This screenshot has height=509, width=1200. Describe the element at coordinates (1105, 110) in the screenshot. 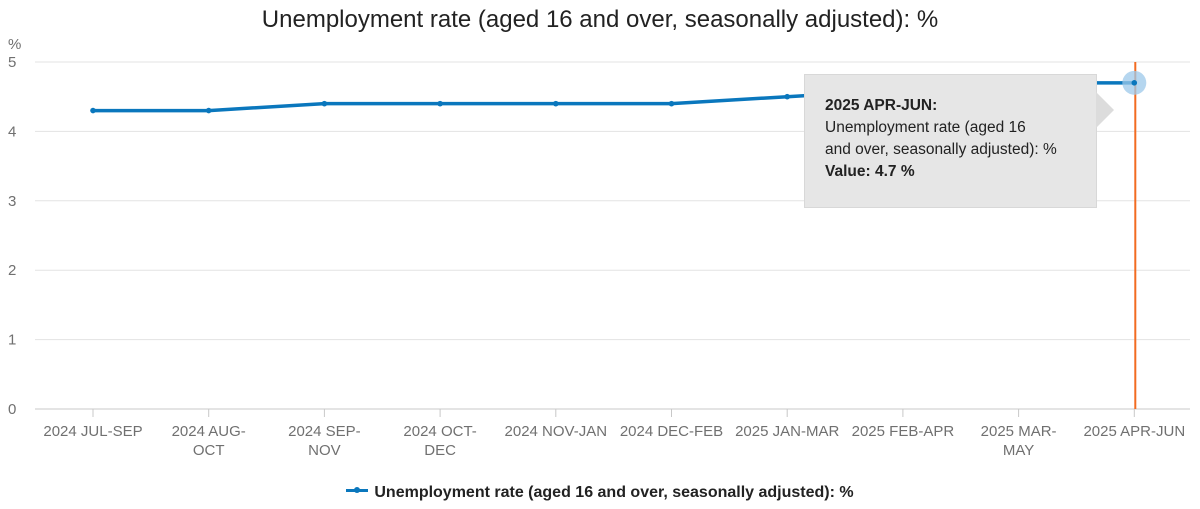

I see `tooltip-pointer` at that location.